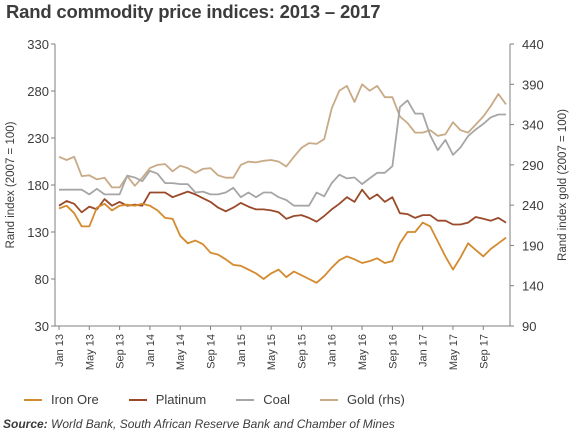  Describe the element at coordinates (282, 207) in the screenshot. I see `series-line-platinum` at that location.